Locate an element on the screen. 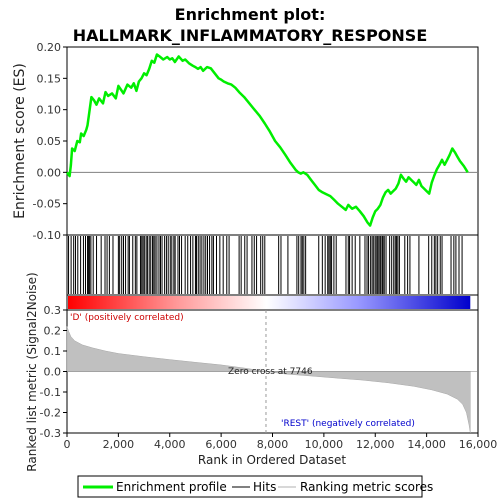 This screenshot has height=500, width=500. x-tick-label: 10,000 is located at coordinates (324, 444).